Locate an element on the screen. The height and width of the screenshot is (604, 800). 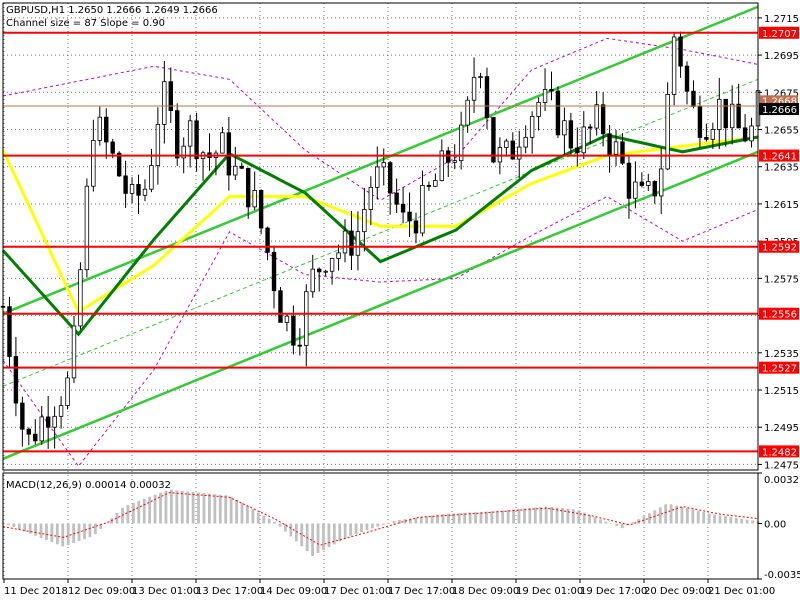
current-price-tag is located at coordinates (779, 109).